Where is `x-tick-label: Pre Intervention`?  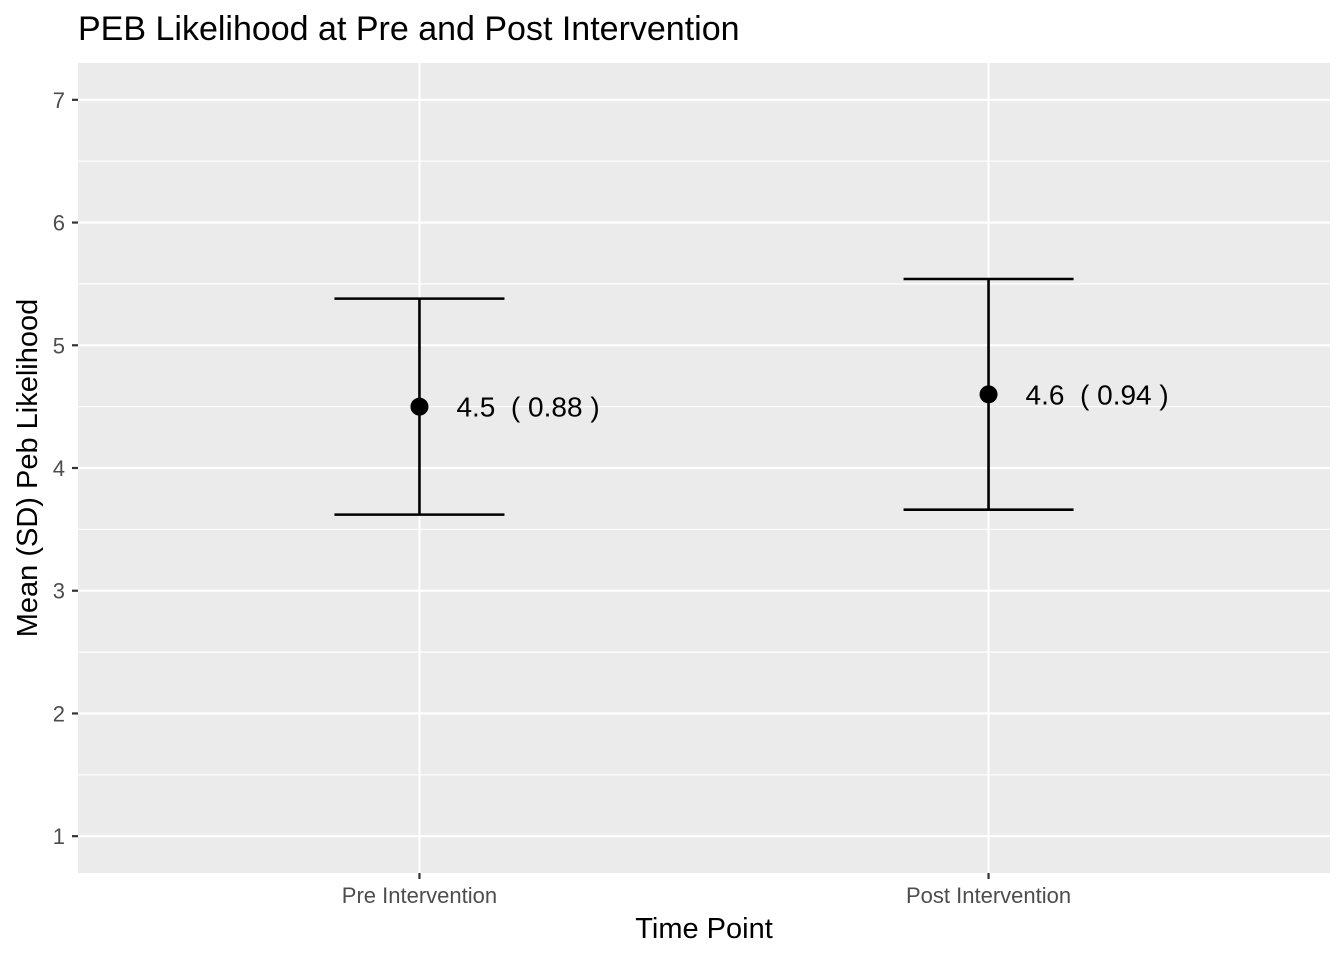
x-tick-label: Pre Intervention is located at coordinates (419, 895).